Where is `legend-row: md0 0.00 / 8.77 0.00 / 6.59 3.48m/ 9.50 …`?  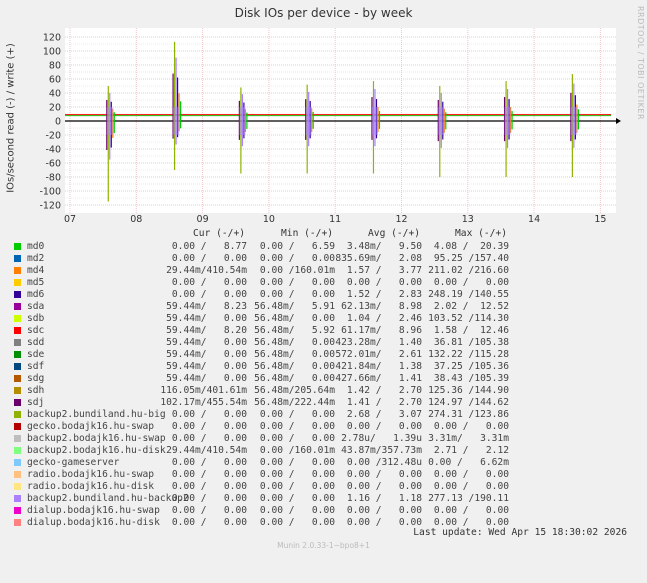
legend-row: md0 0.00 / 8.77 0.00 / 6.59 3.48m/ 9.50 … is located at coordinates (254, 247).